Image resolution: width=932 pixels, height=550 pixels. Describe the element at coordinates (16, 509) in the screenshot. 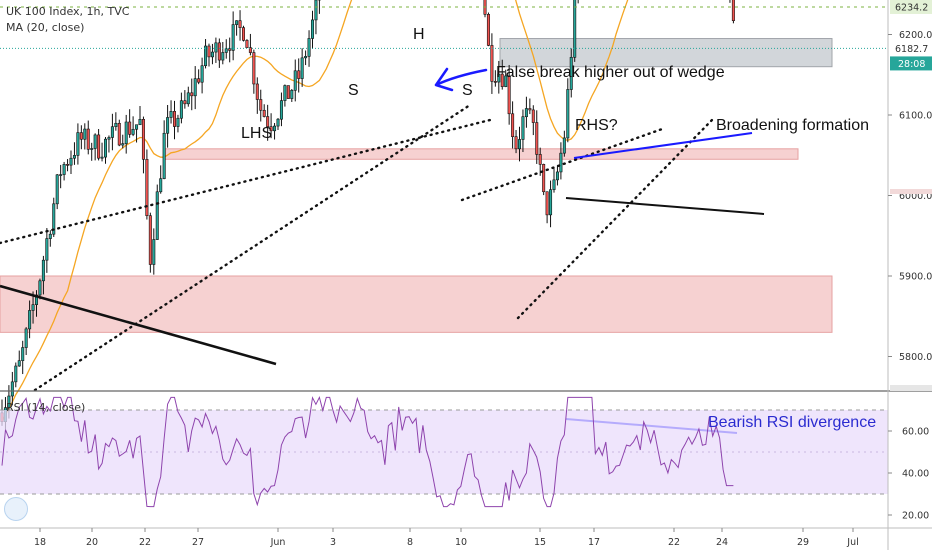

I see `tradingview-logo-icon` at that location.